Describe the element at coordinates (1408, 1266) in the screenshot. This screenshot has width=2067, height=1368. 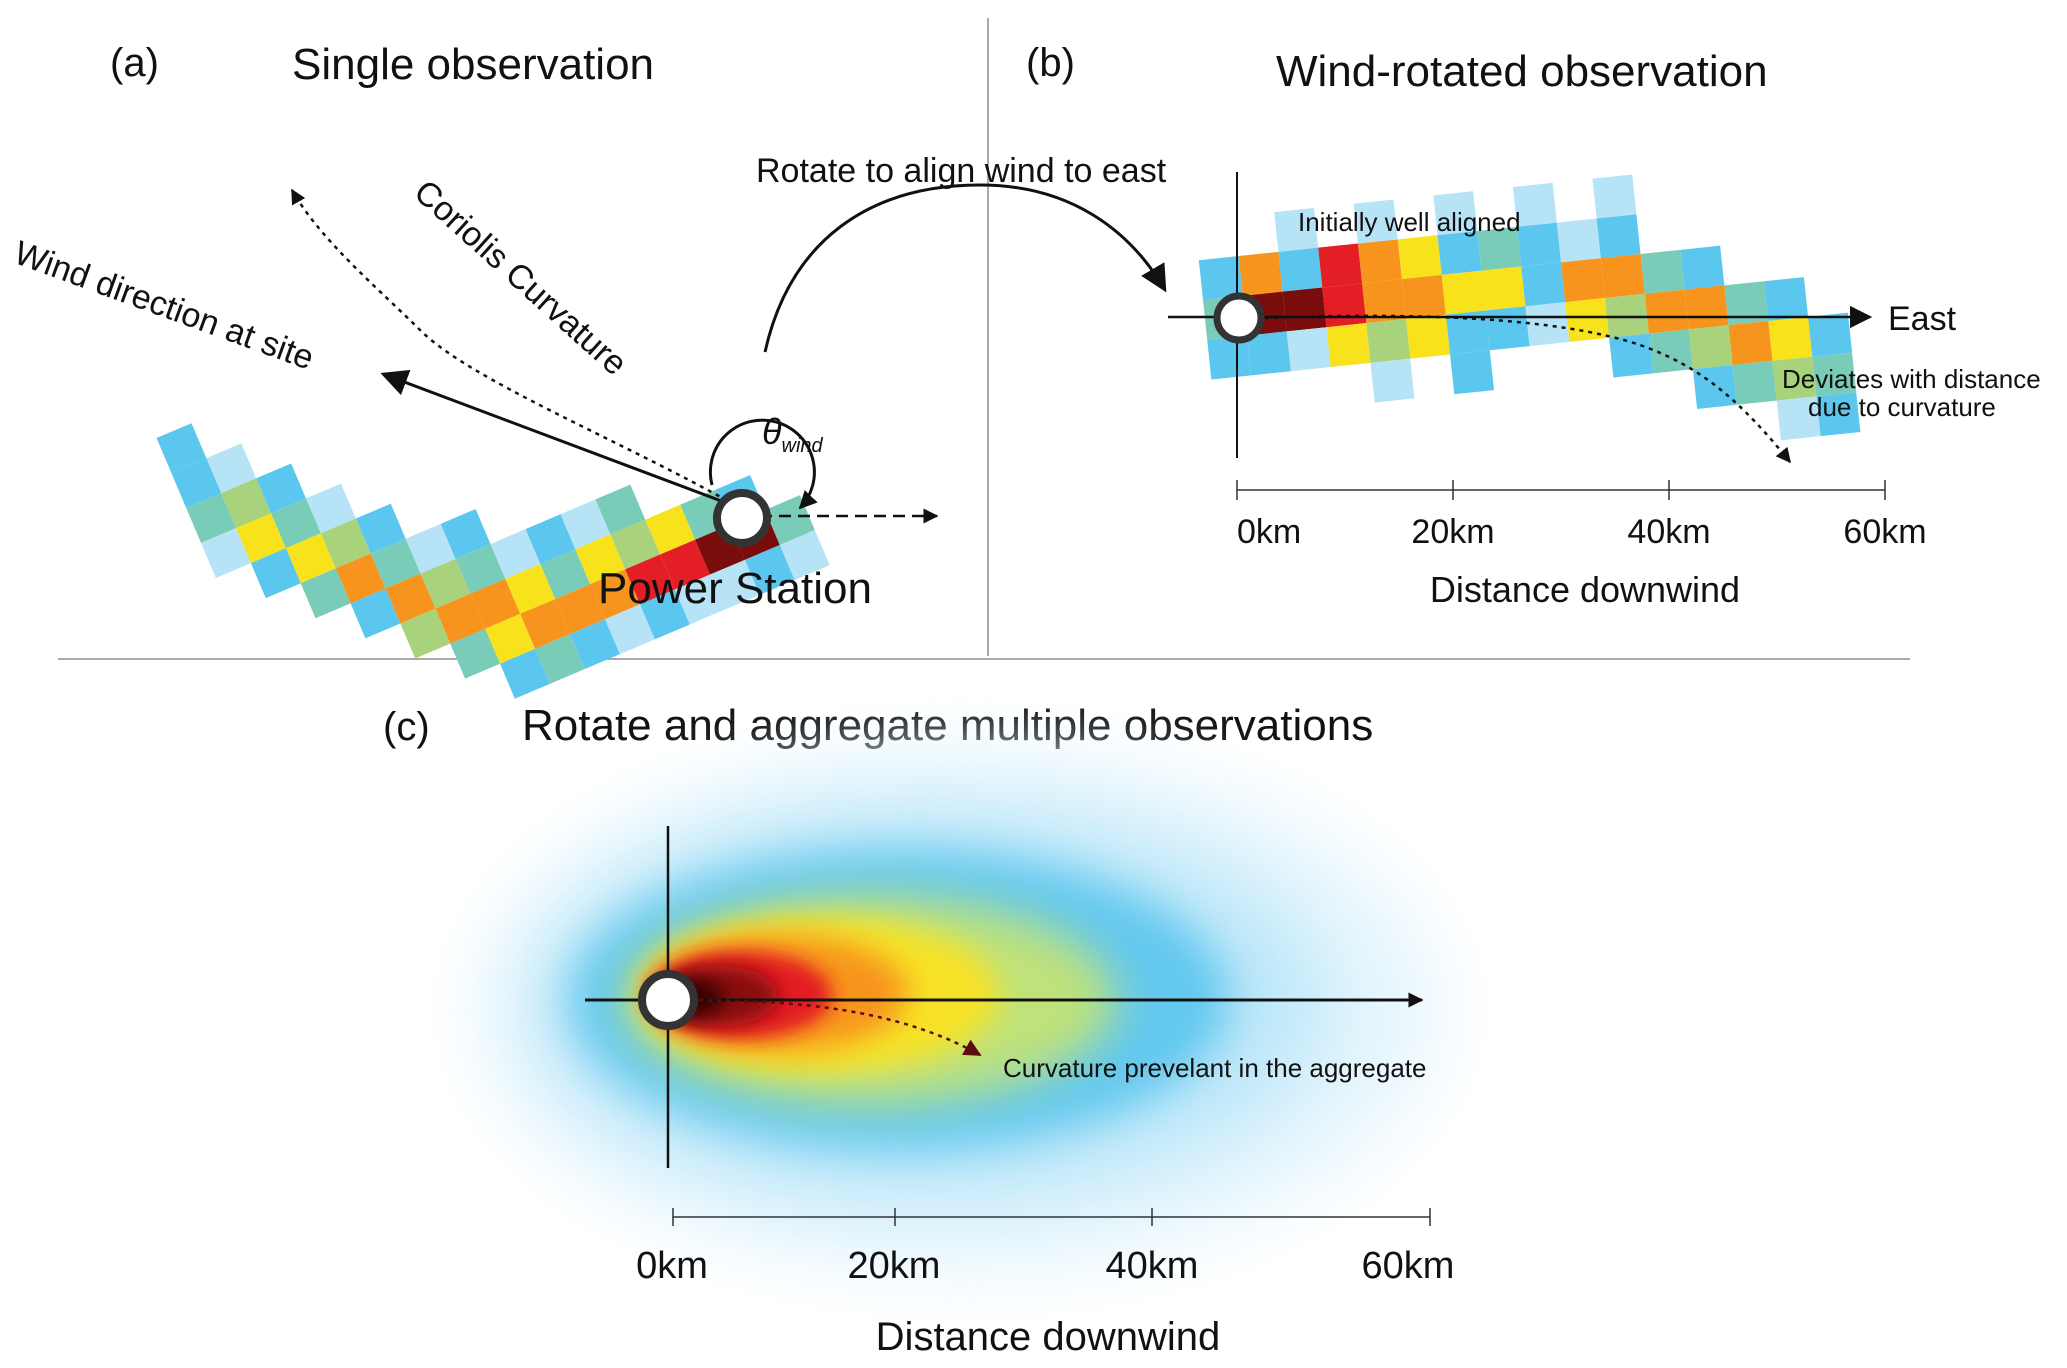
I see `tick-label-c-3: 60km` at that location.